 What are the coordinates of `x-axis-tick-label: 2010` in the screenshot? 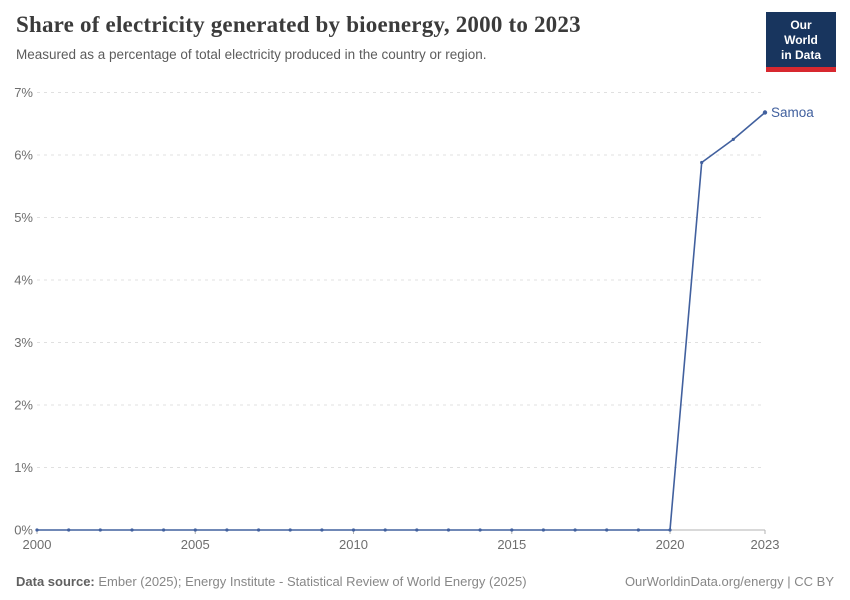 It's located at (353, 544).